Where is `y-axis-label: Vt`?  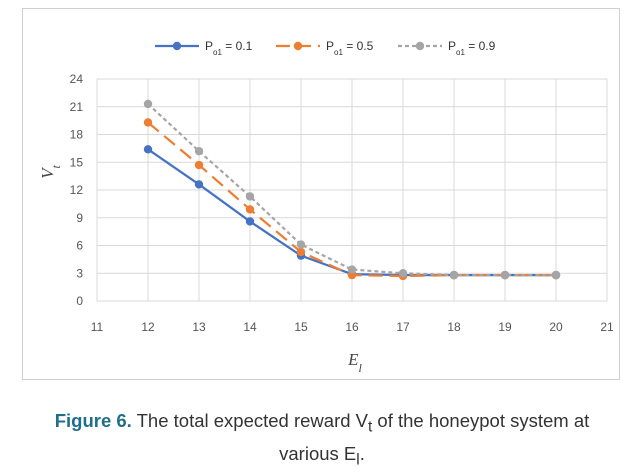
y-axis-label: Vt is located at coordinates (50, 171).